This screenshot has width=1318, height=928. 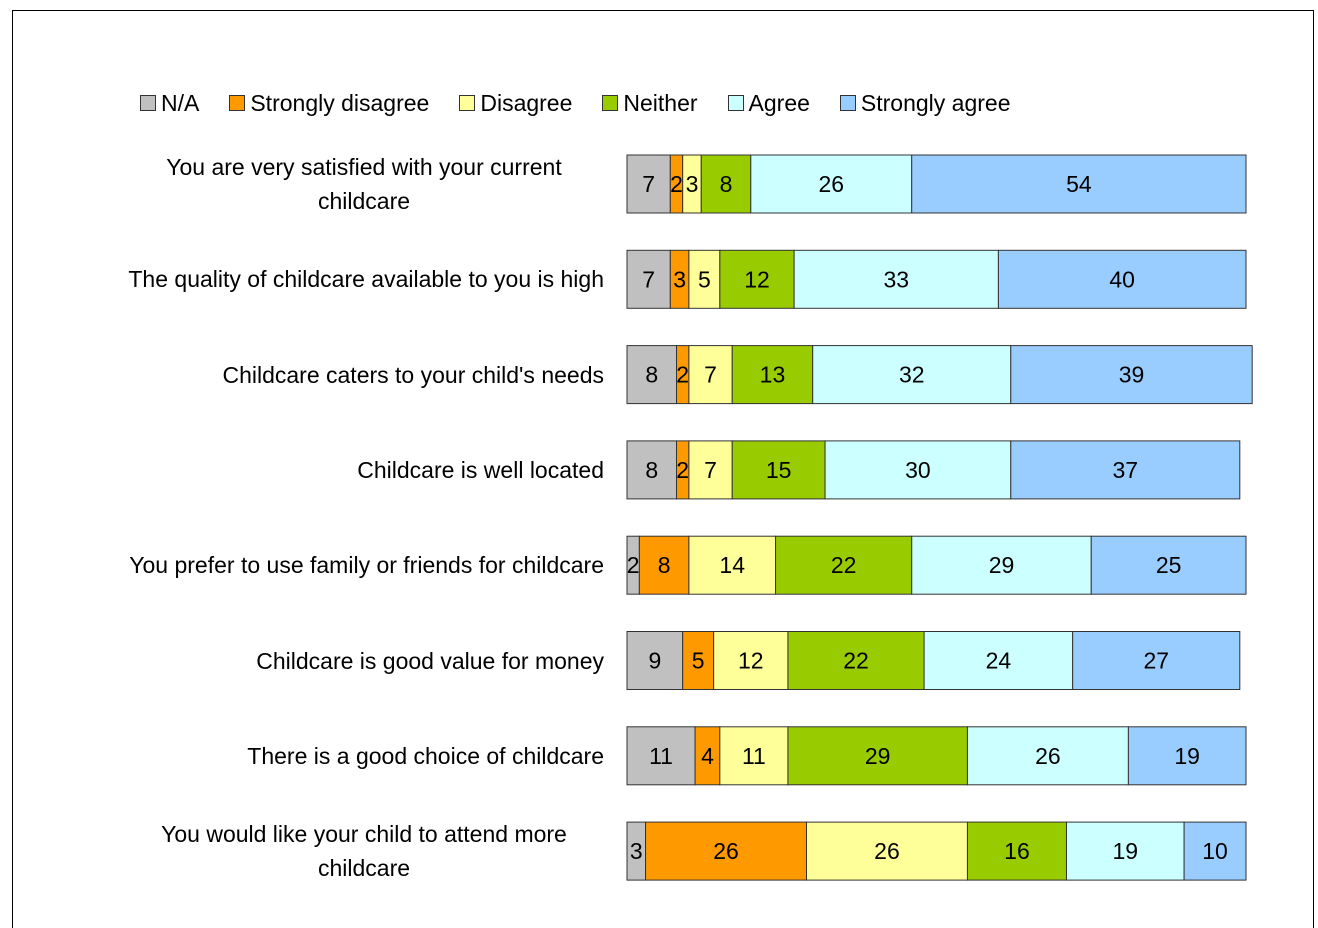 What do you see at coordinates (430, 660) in the screenshot?
I see `category-text: Childcare is good value for money` at bounding box center [430, 660].